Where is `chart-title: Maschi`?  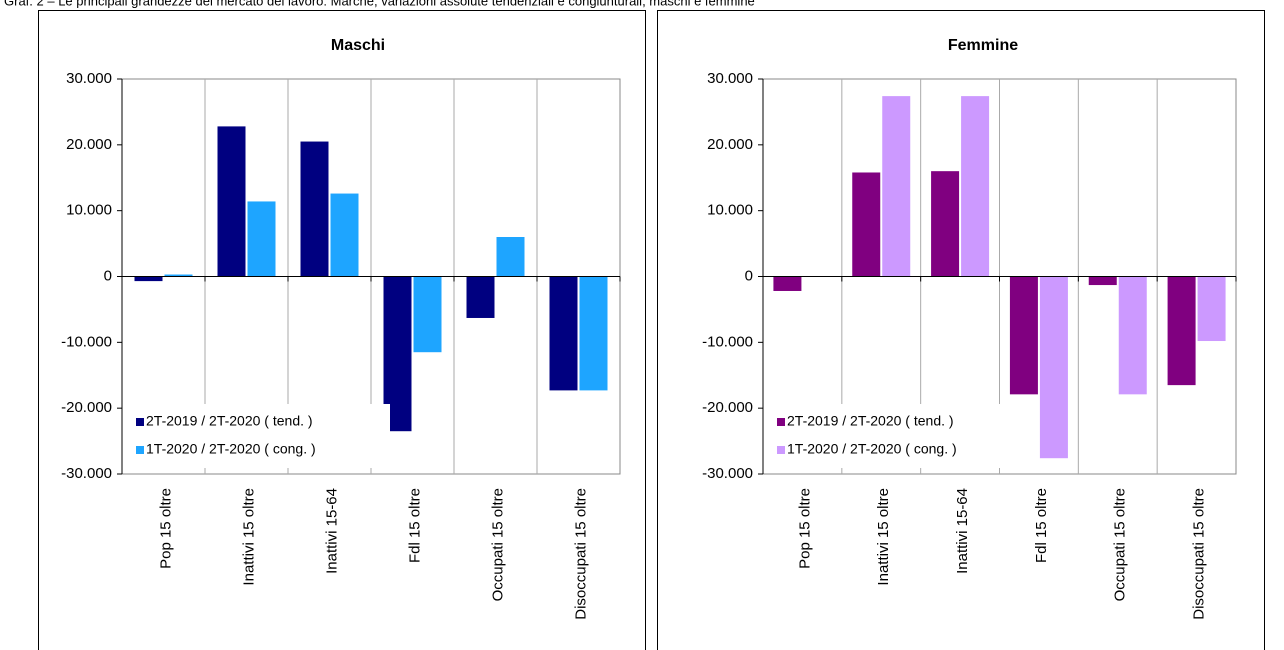 chart-title: Maschi is located at coordinates (358, 45).